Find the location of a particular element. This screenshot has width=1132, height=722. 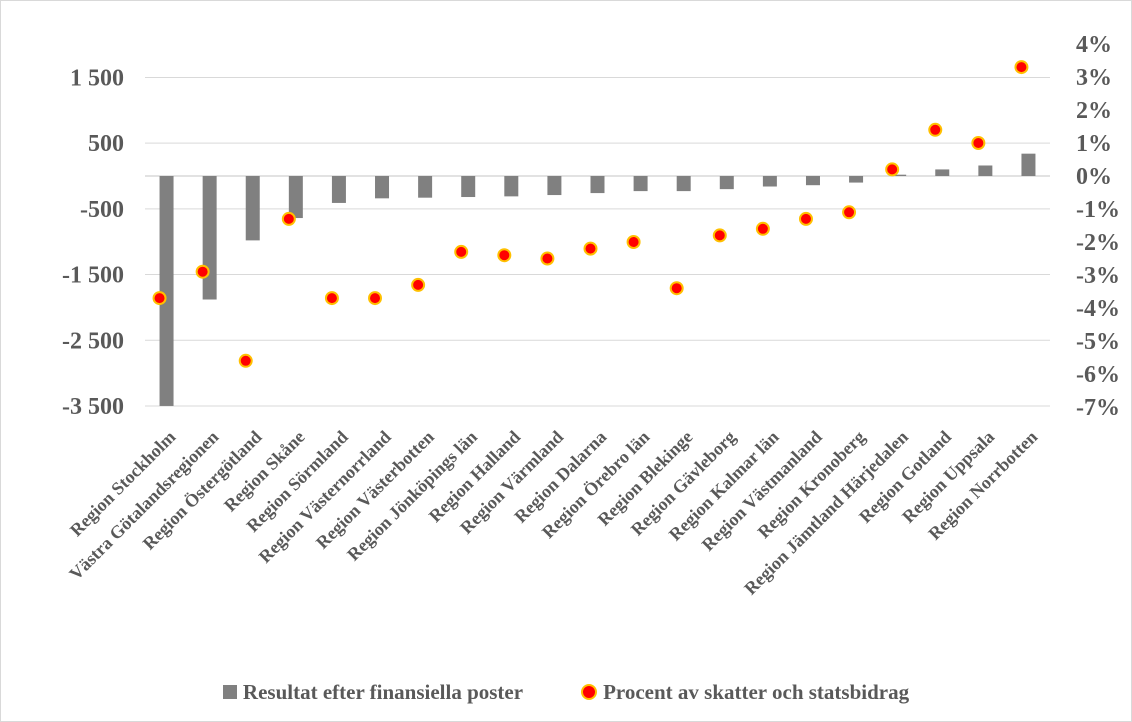

legend-label-dots: Procent av skatter och statsbidrag is located at coordinates (756, 691).